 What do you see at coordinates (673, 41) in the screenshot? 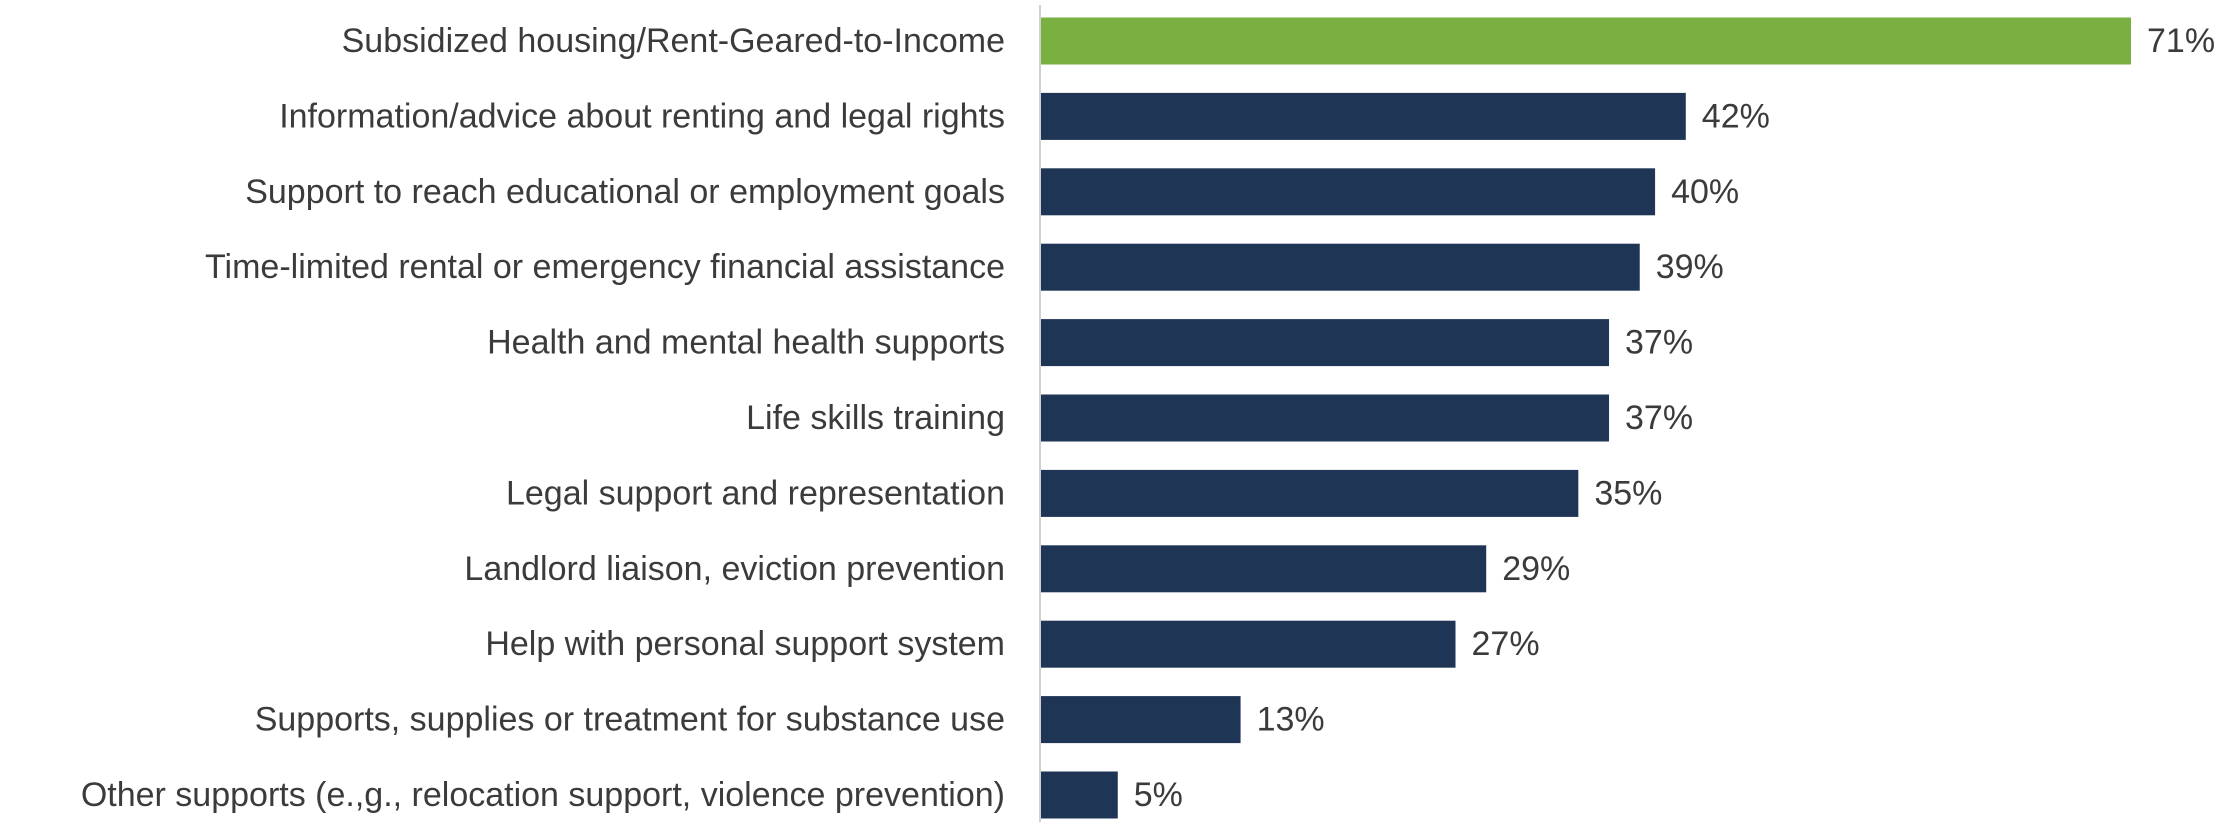
I see `category-label-0: Subsidized housing/Rent-Geared-to-Income` at bounding box center [673, 41].